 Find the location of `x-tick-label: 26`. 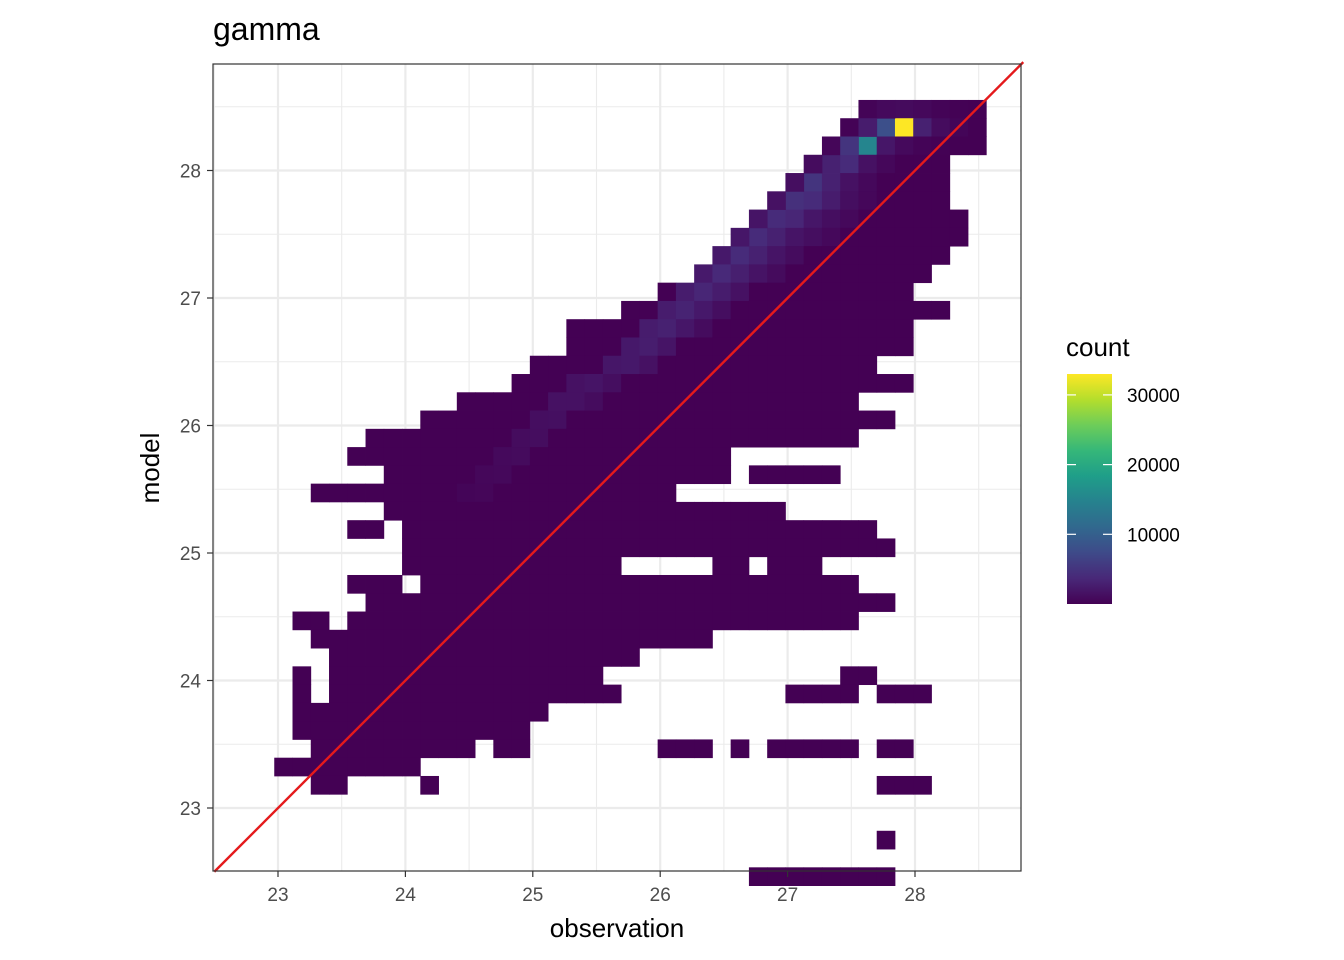

x-tick-label: 26 is located at coordinates (660, 895).